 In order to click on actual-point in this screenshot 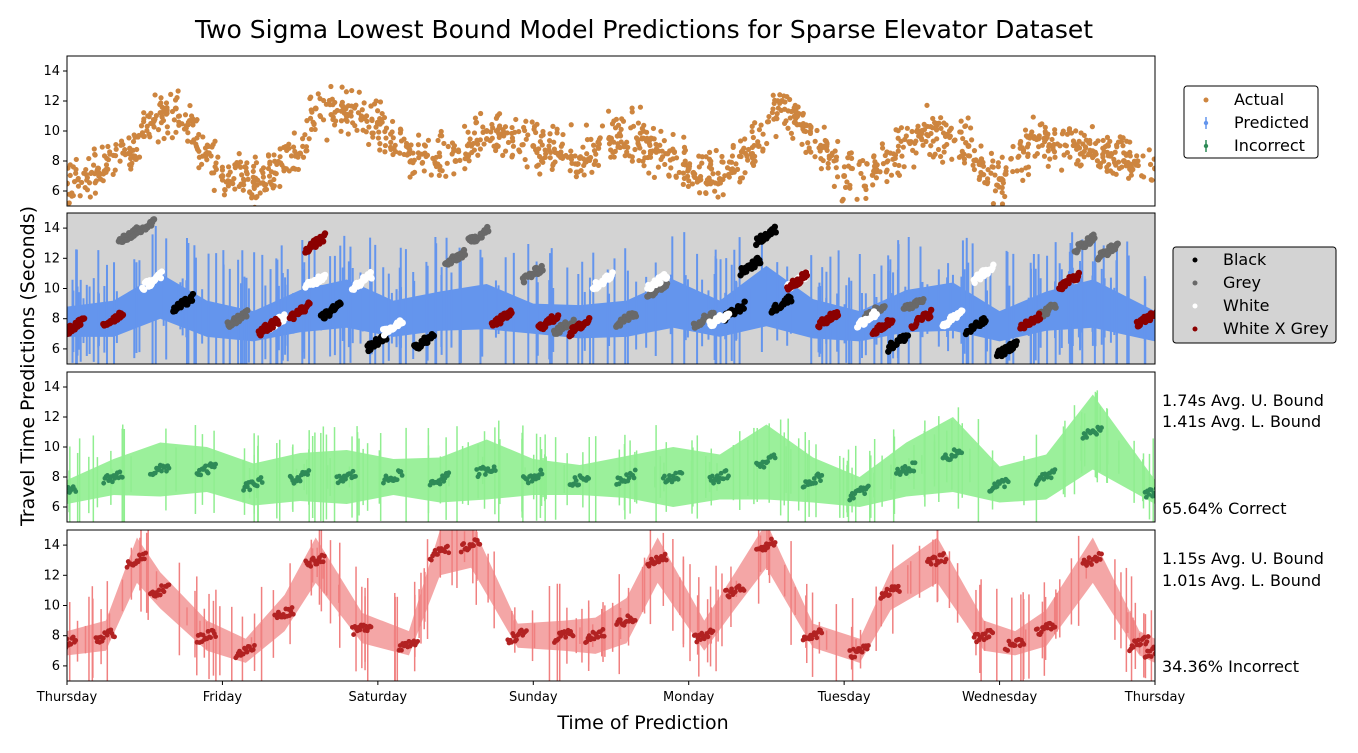, I will do `click(68, 183)`.